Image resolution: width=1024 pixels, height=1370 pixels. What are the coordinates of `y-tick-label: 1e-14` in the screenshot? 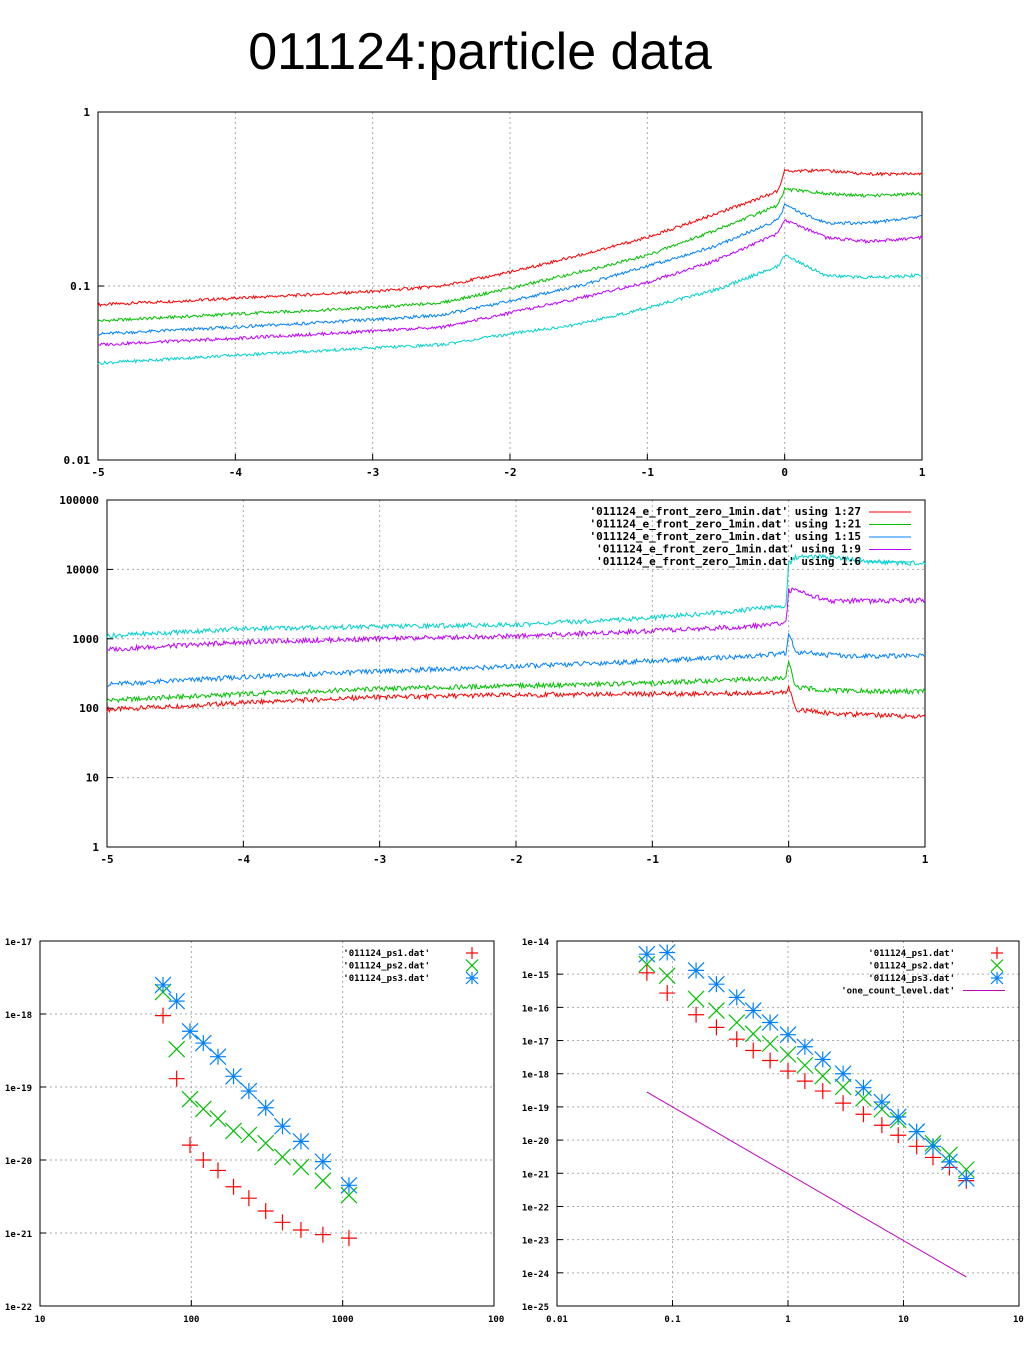 It's located at (536, 943).